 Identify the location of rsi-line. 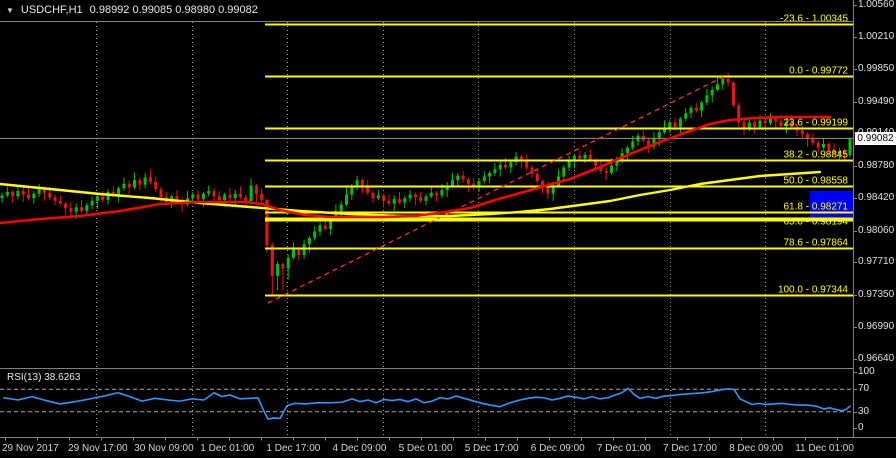
(427, 403).